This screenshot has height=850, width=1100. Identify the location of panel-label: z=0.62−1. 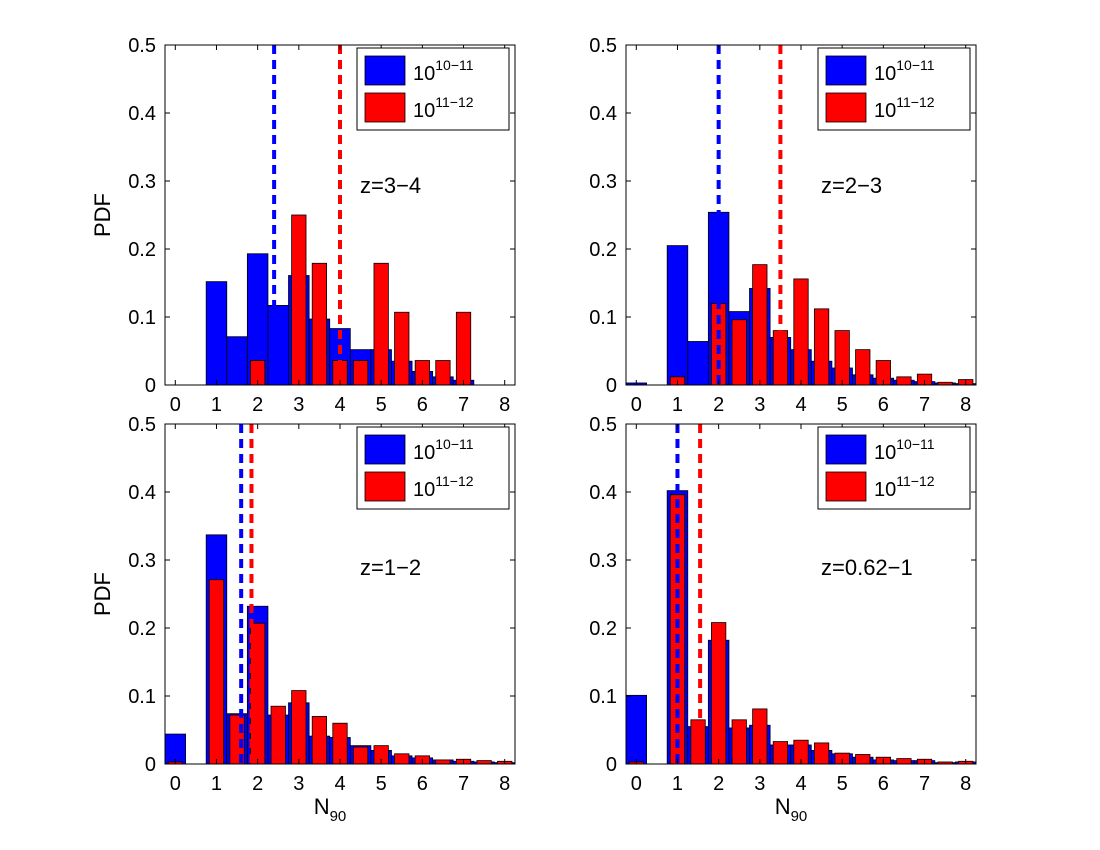
(867, 567).